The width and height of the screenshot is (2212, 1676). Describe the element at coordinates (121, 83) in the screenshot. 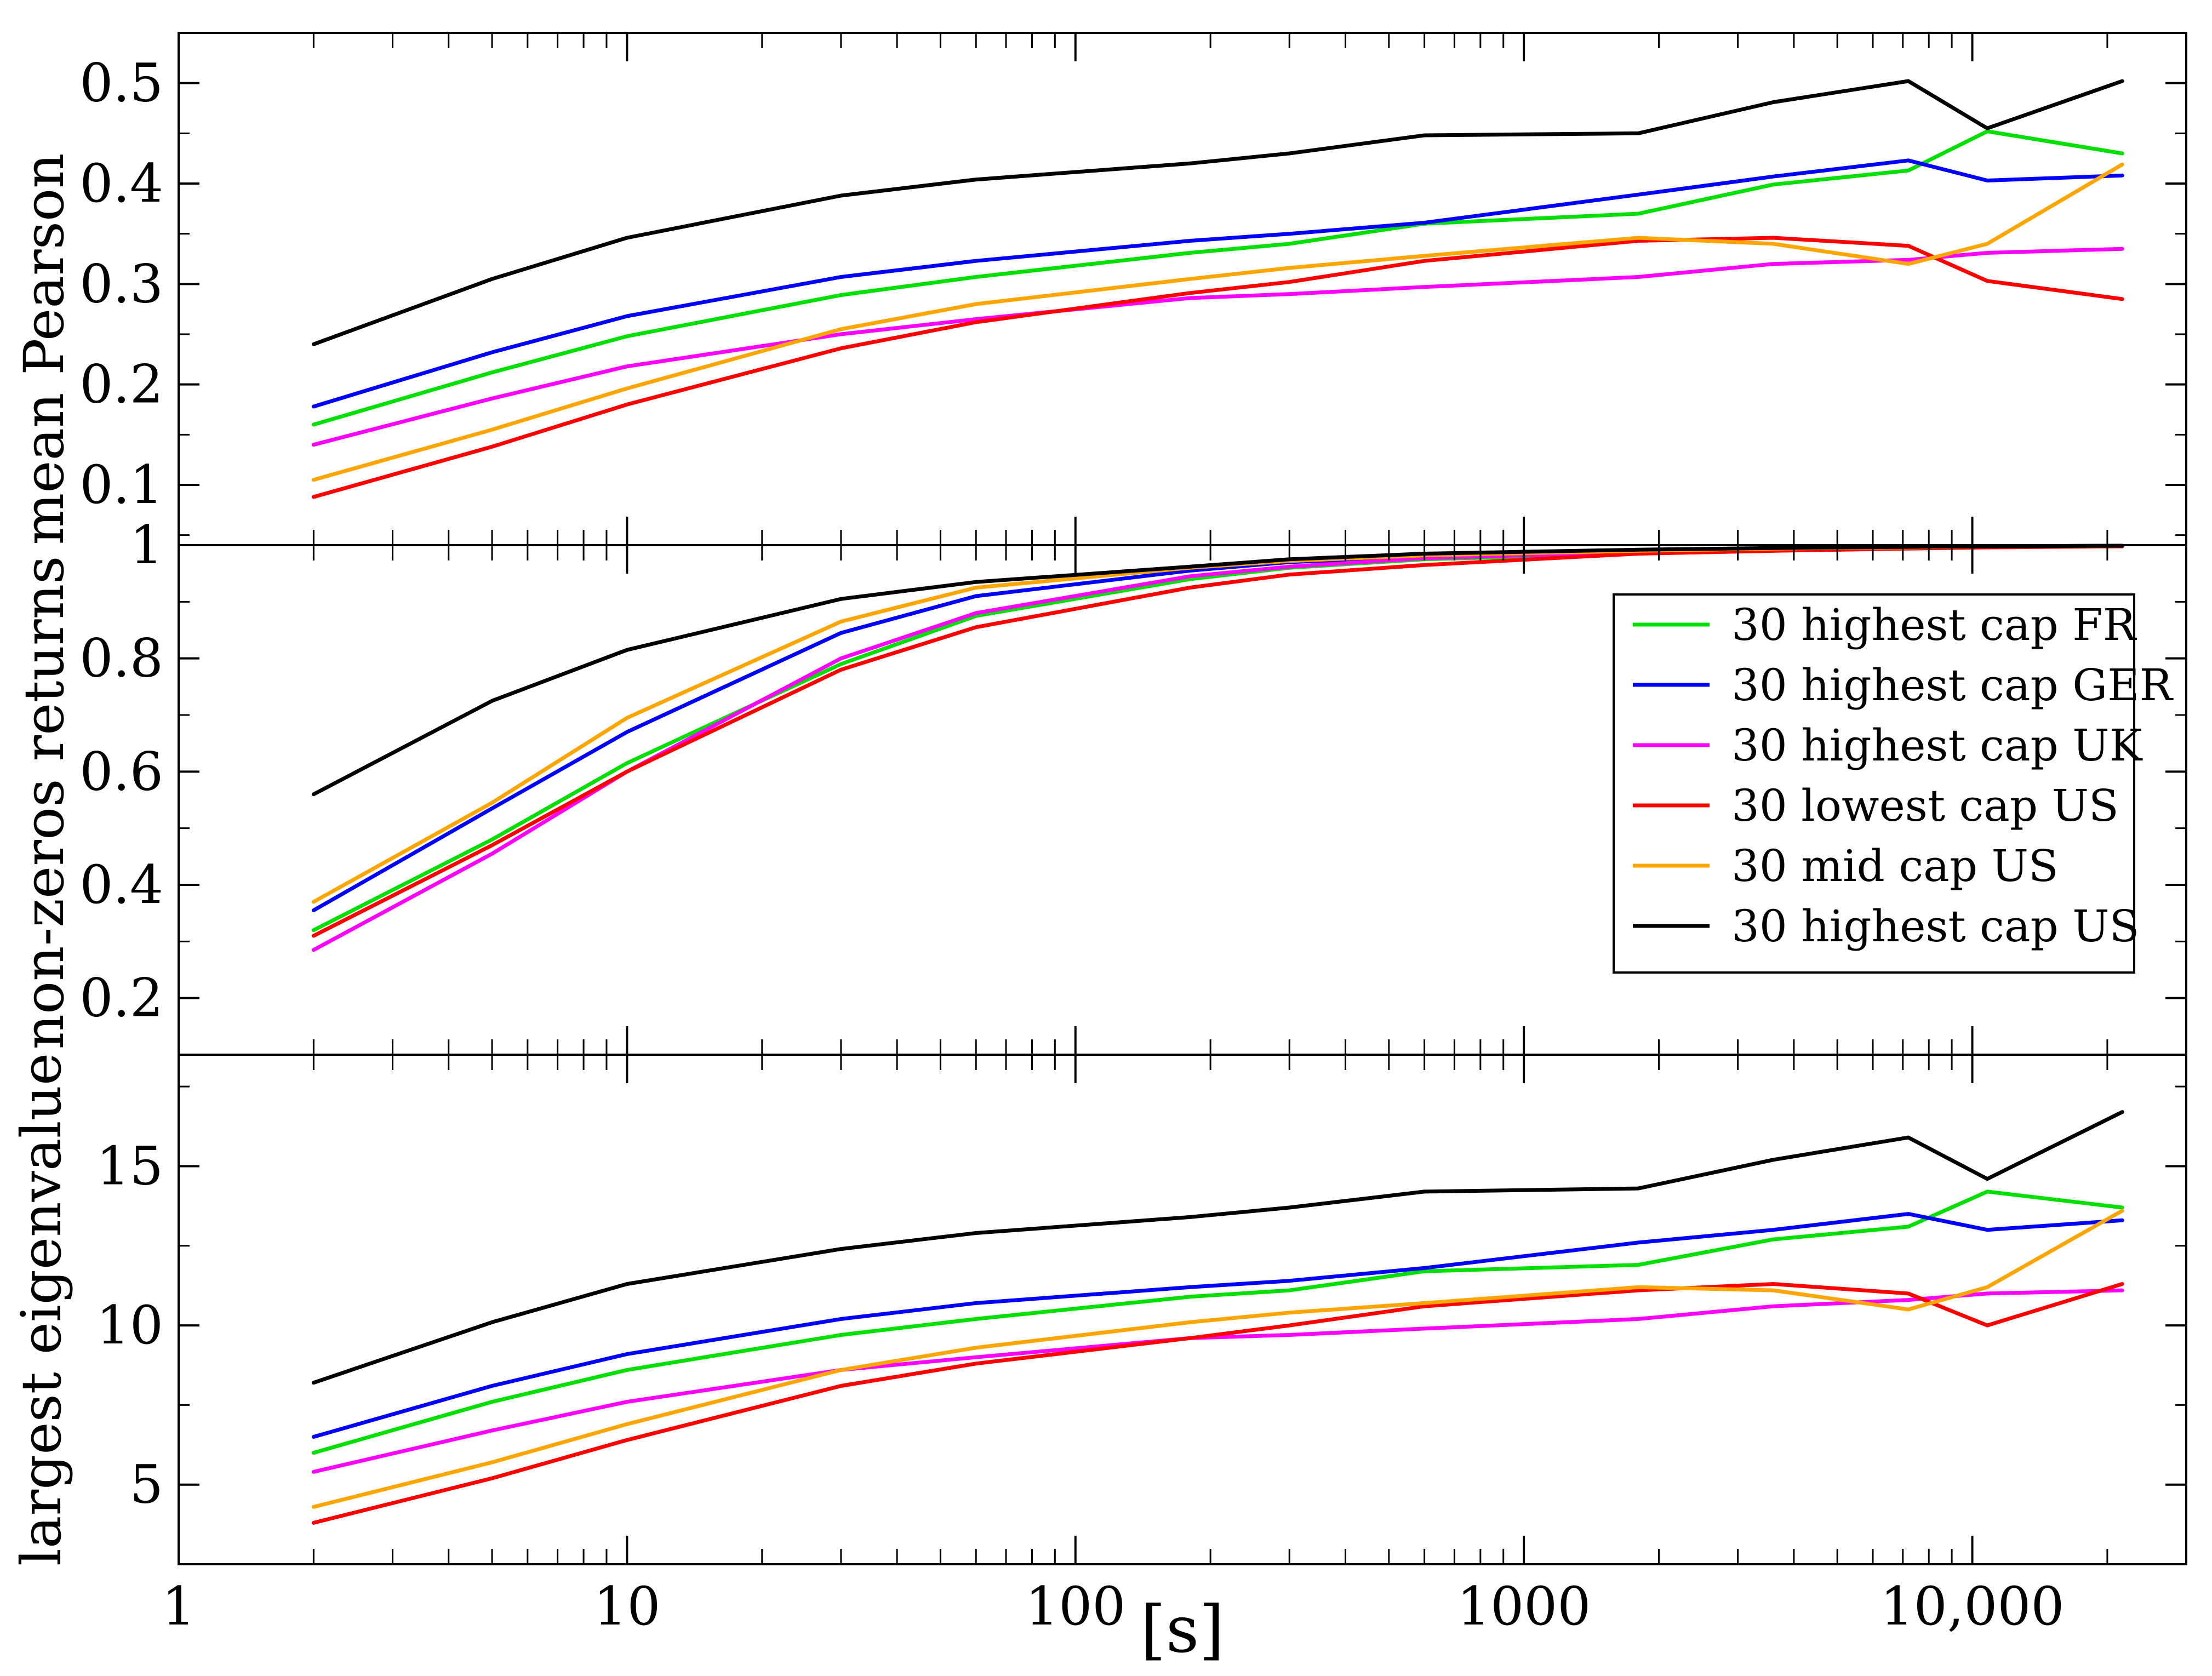

I see `y-tick-label: 0.5` at that location.